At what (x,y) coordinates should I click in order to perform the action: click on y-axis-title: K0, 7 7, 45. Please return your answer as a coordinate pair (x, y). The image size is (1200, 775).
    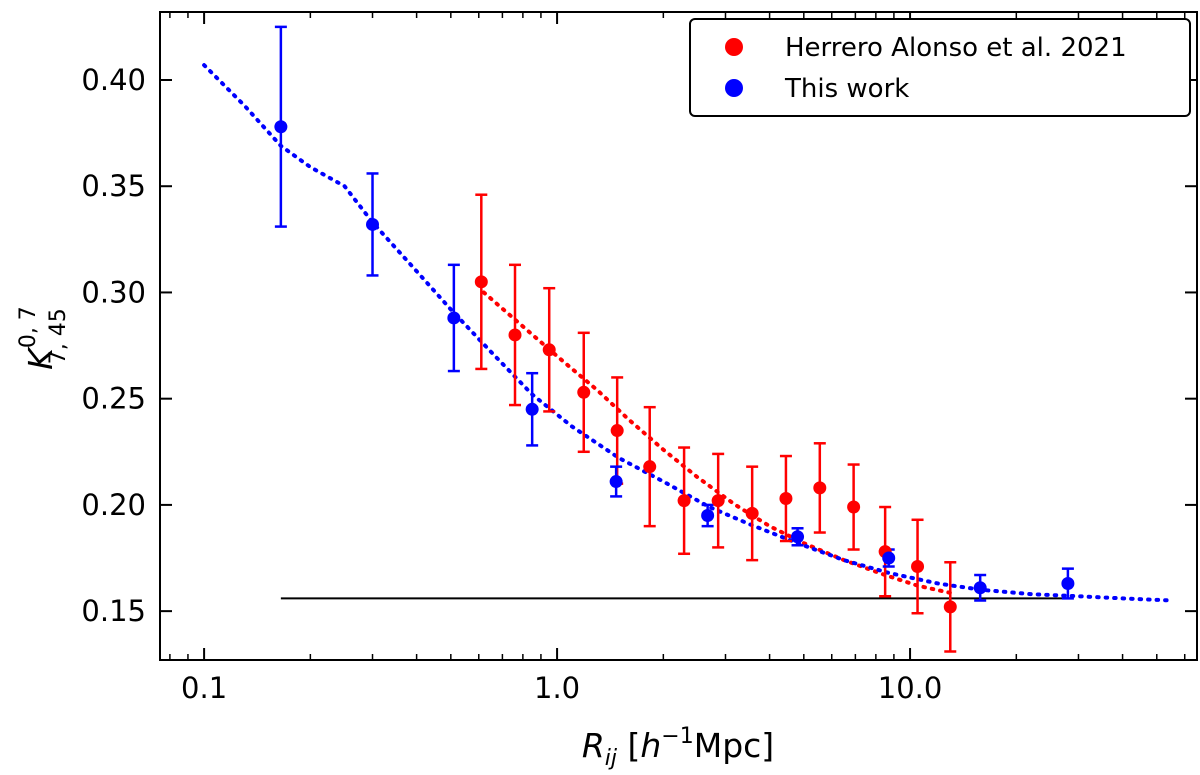
    Looking at the image, I should click on (43, 338).